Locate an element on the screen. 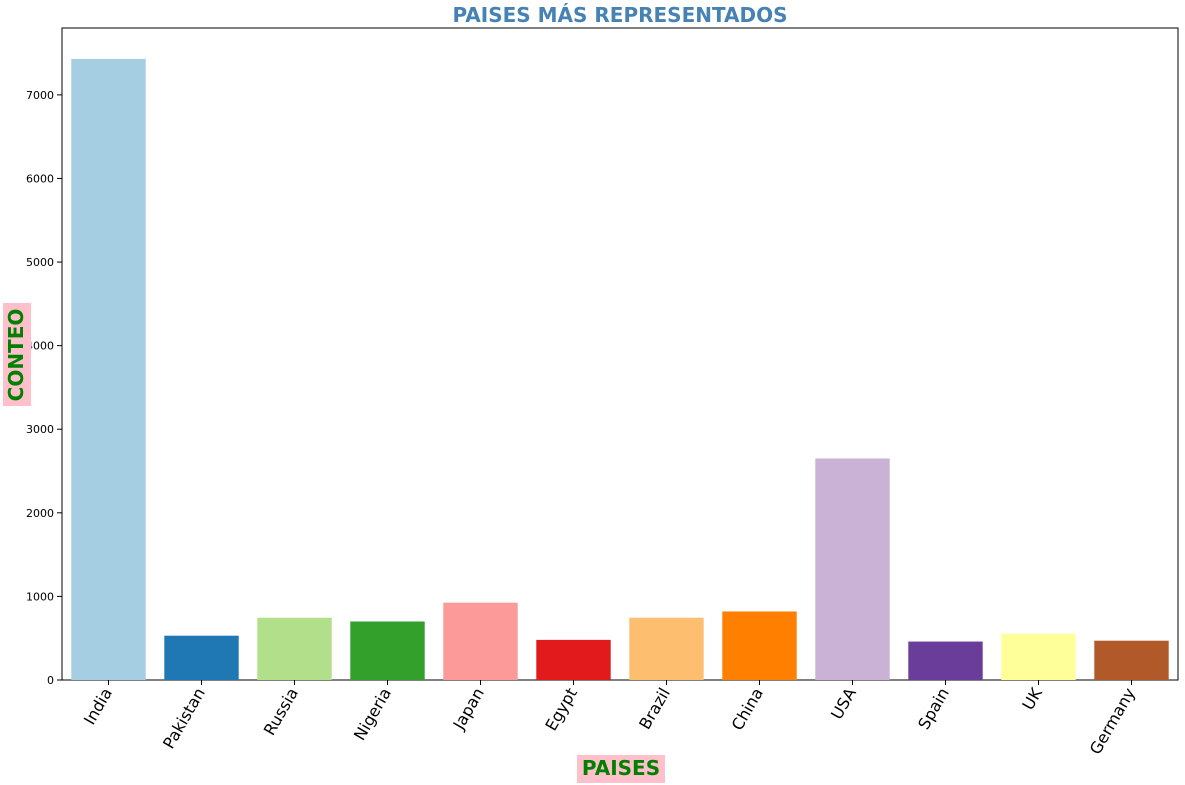 This screenshot has height=785, width=1185. y-tick-label: 0 is located at coordinates (50, 680).